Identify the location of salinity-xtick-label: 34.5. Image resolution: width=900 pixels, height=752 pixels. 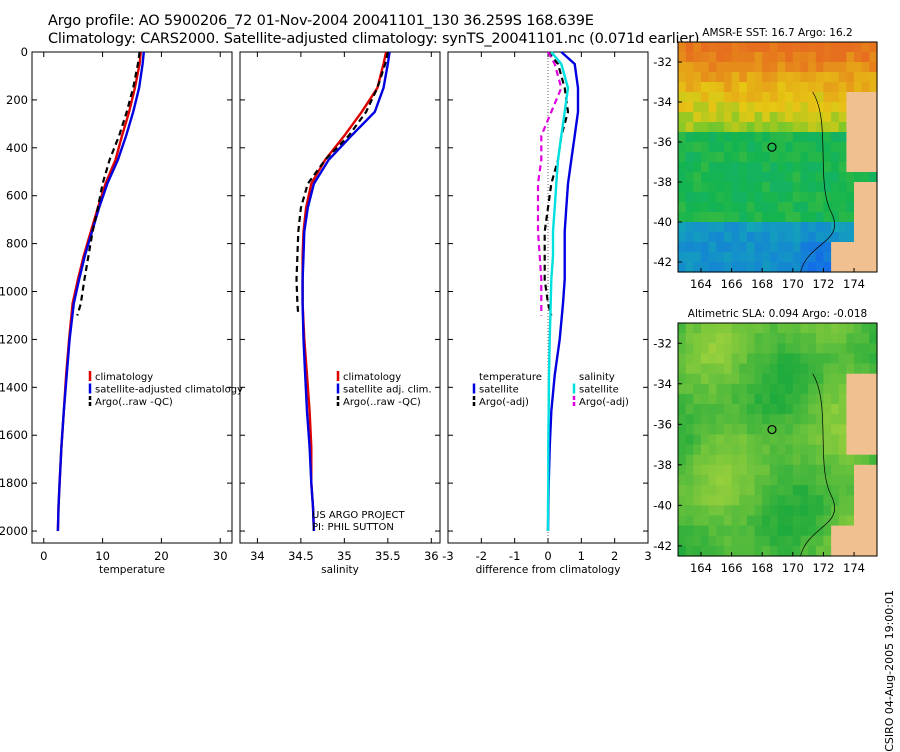
(301, 556).